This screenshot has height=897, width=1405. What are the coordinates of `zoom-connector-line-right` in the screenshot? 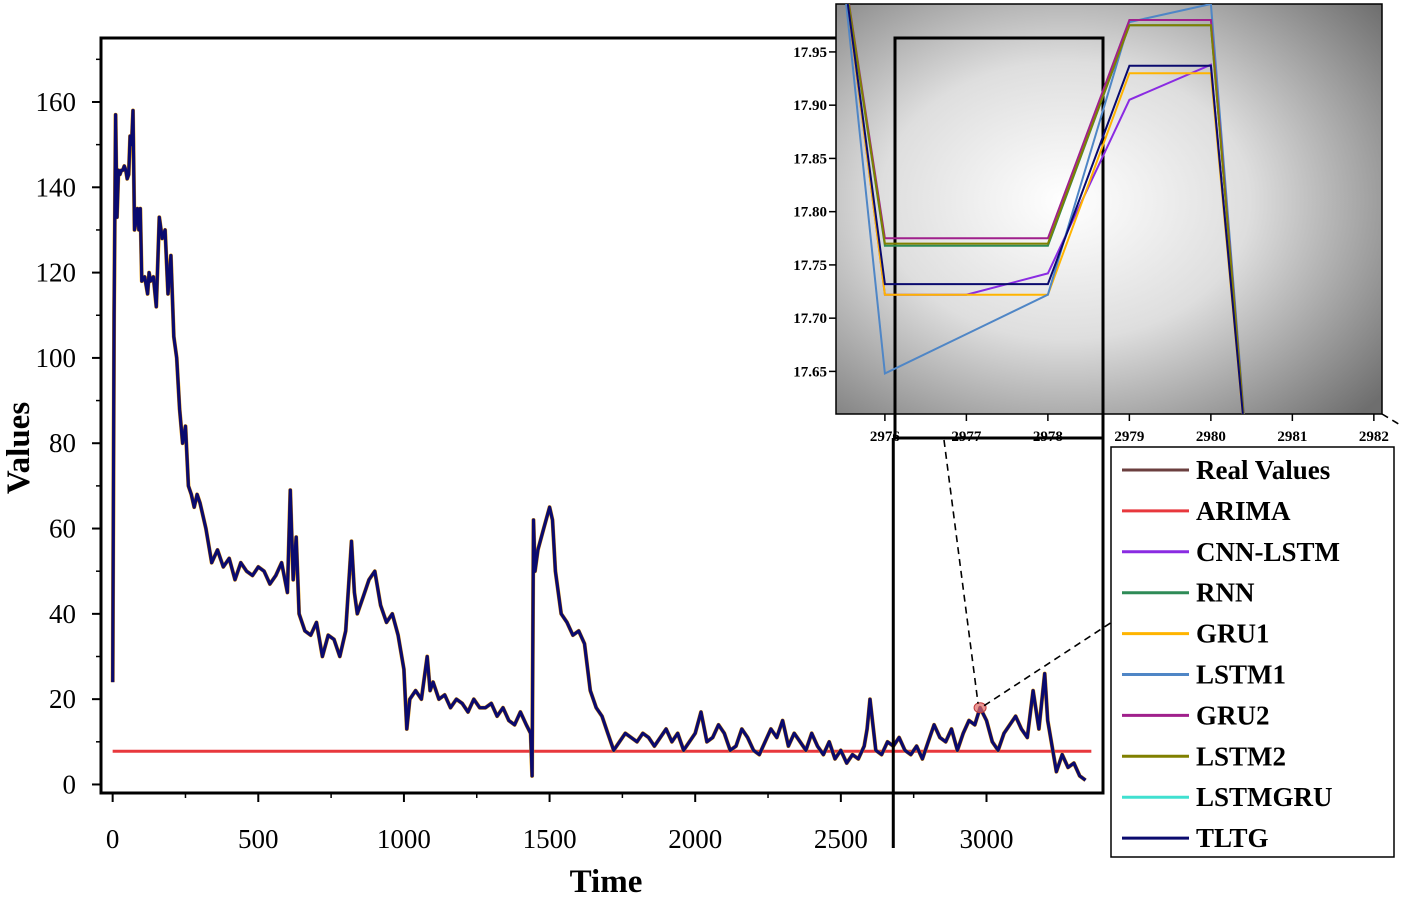 It's located at (1048, 664).